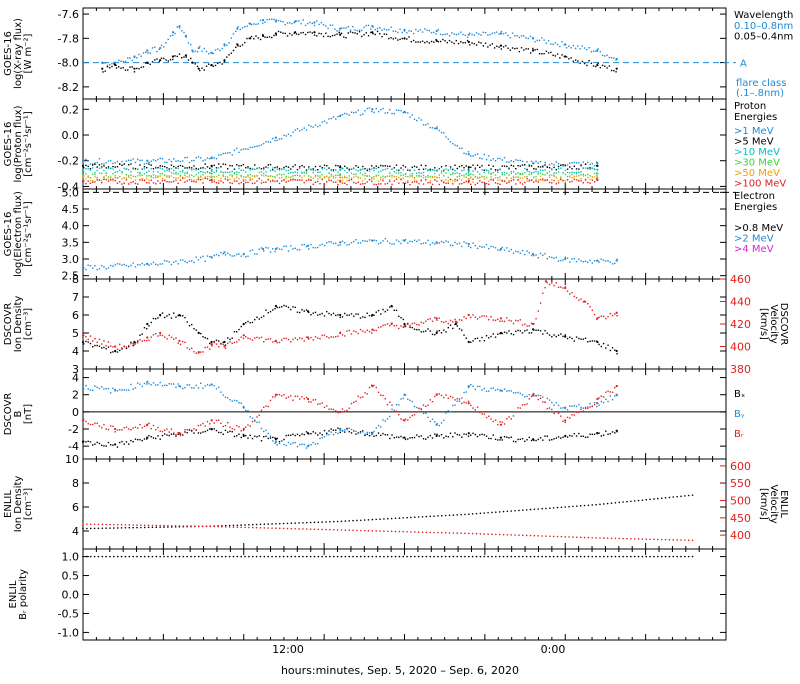  Describe the element at coordinates (71, 259) in the screenshot. I see `ytick-label: 3.0` at that location.